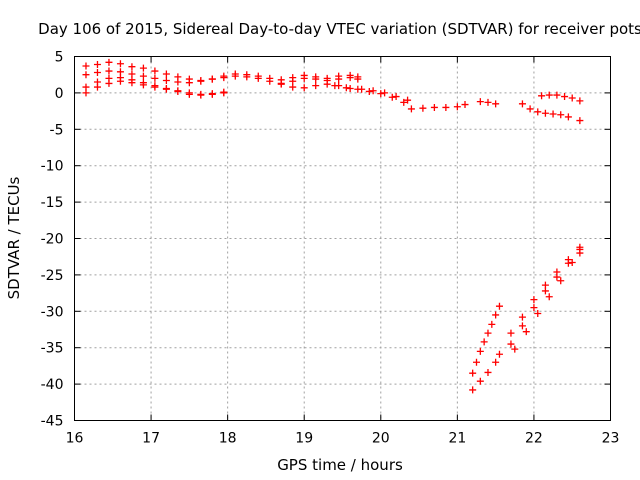 The image size is (640, 480). Describe the element at coordinates (611, 439) in the screenshot. I see `x-tick-label: 23` at that location.